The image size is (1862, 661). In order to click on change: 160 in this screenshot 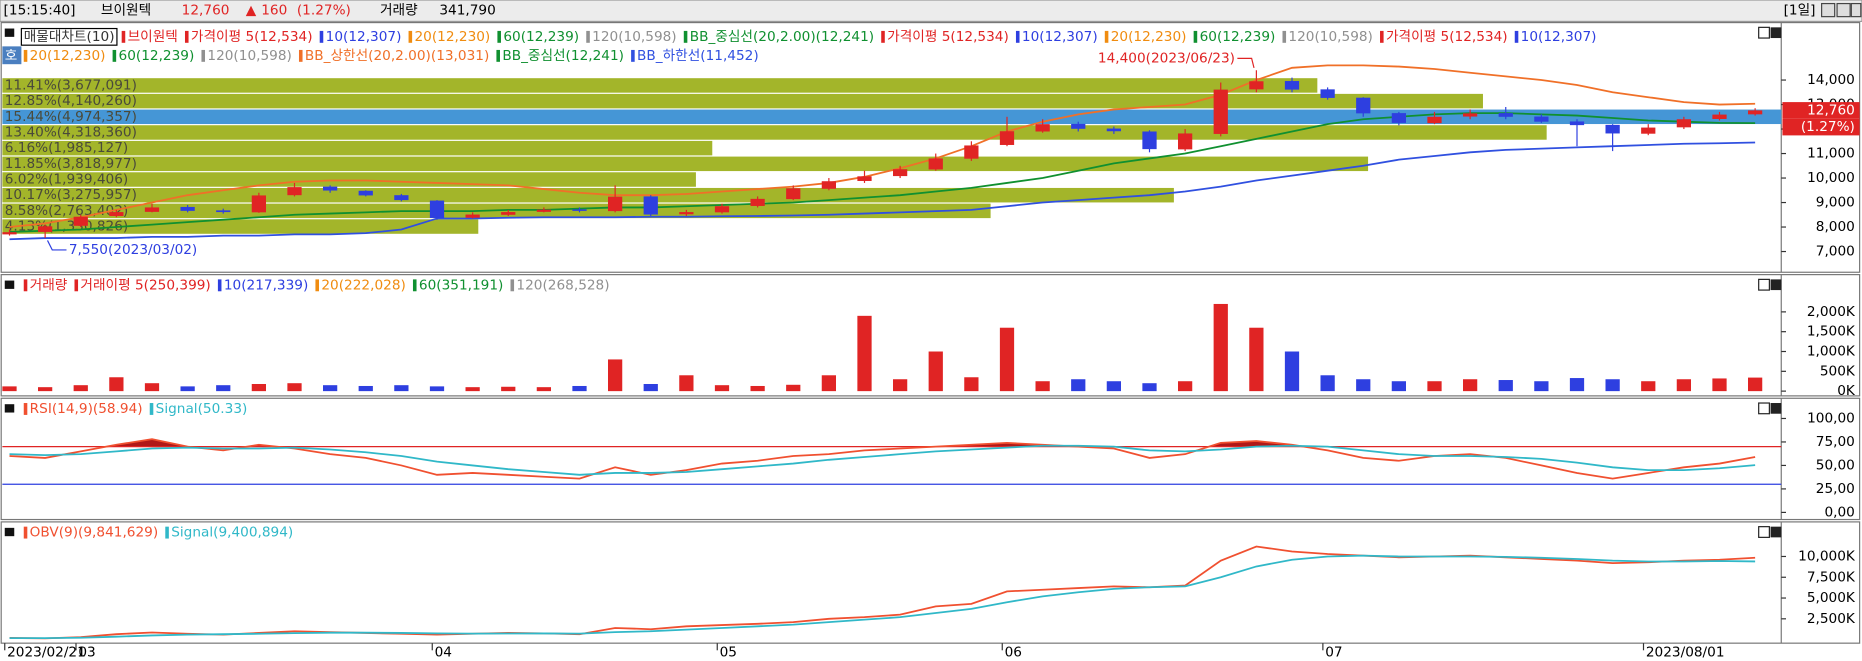, I will do `click(274, 11)`.